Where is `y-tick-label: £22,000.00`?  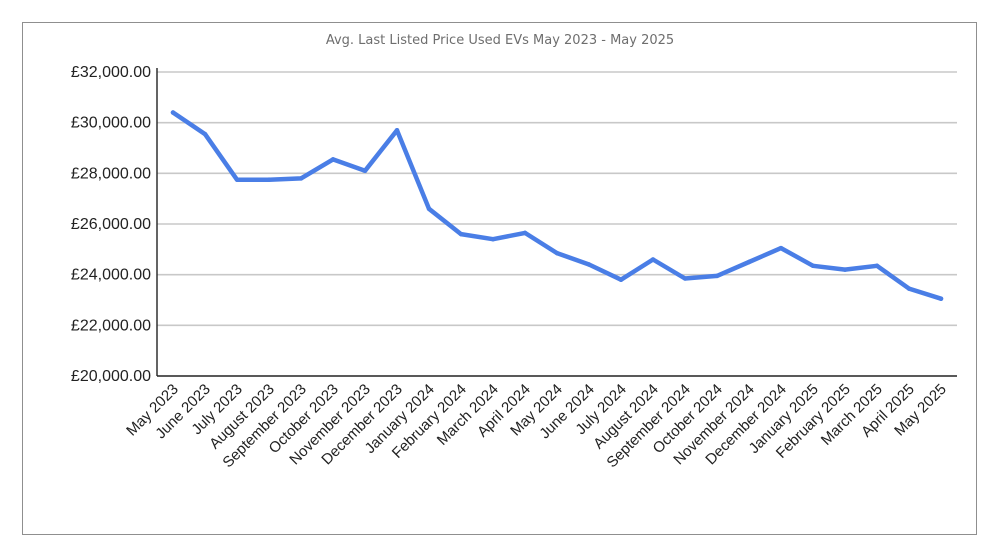 y-tick-label: £22,000.00 is located at coordinates (111, 325).